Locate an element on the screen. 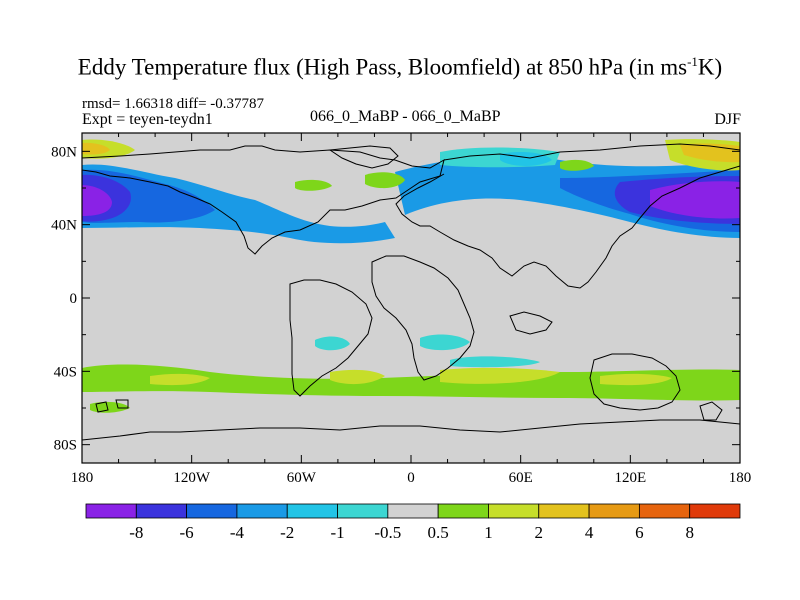 The height and width of the screenshot is (600, 800). x-tick-label: 0 is located at coordinates (411, 478).